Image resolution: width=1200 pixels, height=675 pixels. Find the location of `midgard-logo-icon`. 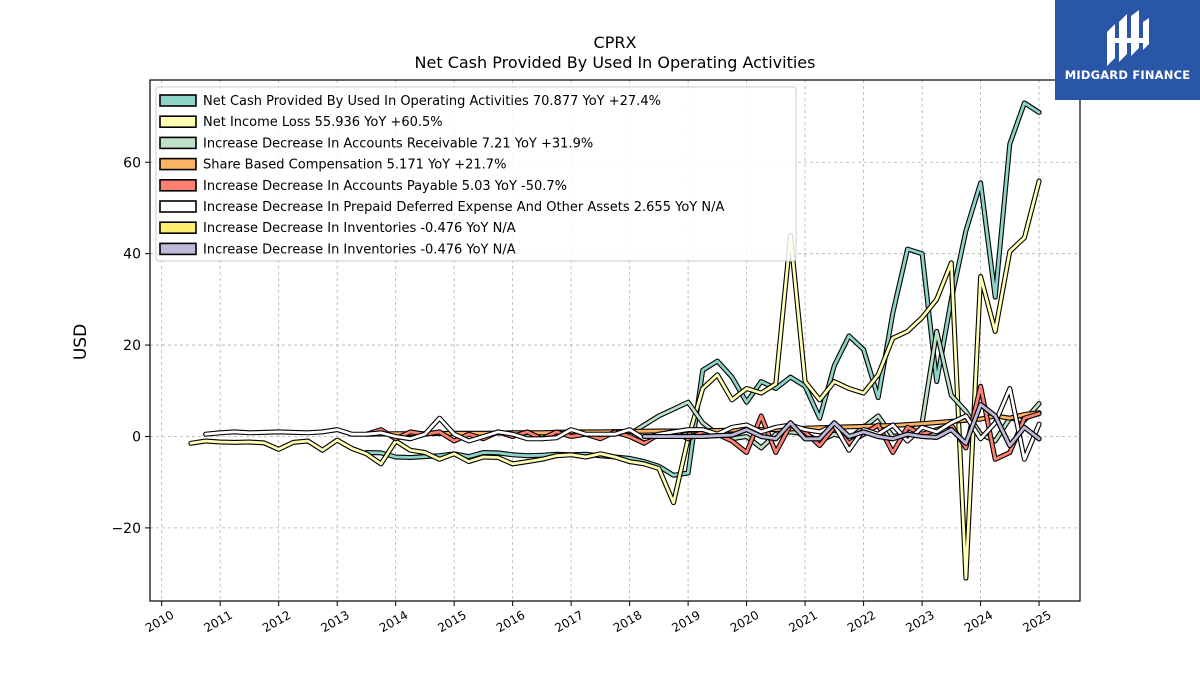

midgard-logo-icon is located at coordinates (1128, 38).